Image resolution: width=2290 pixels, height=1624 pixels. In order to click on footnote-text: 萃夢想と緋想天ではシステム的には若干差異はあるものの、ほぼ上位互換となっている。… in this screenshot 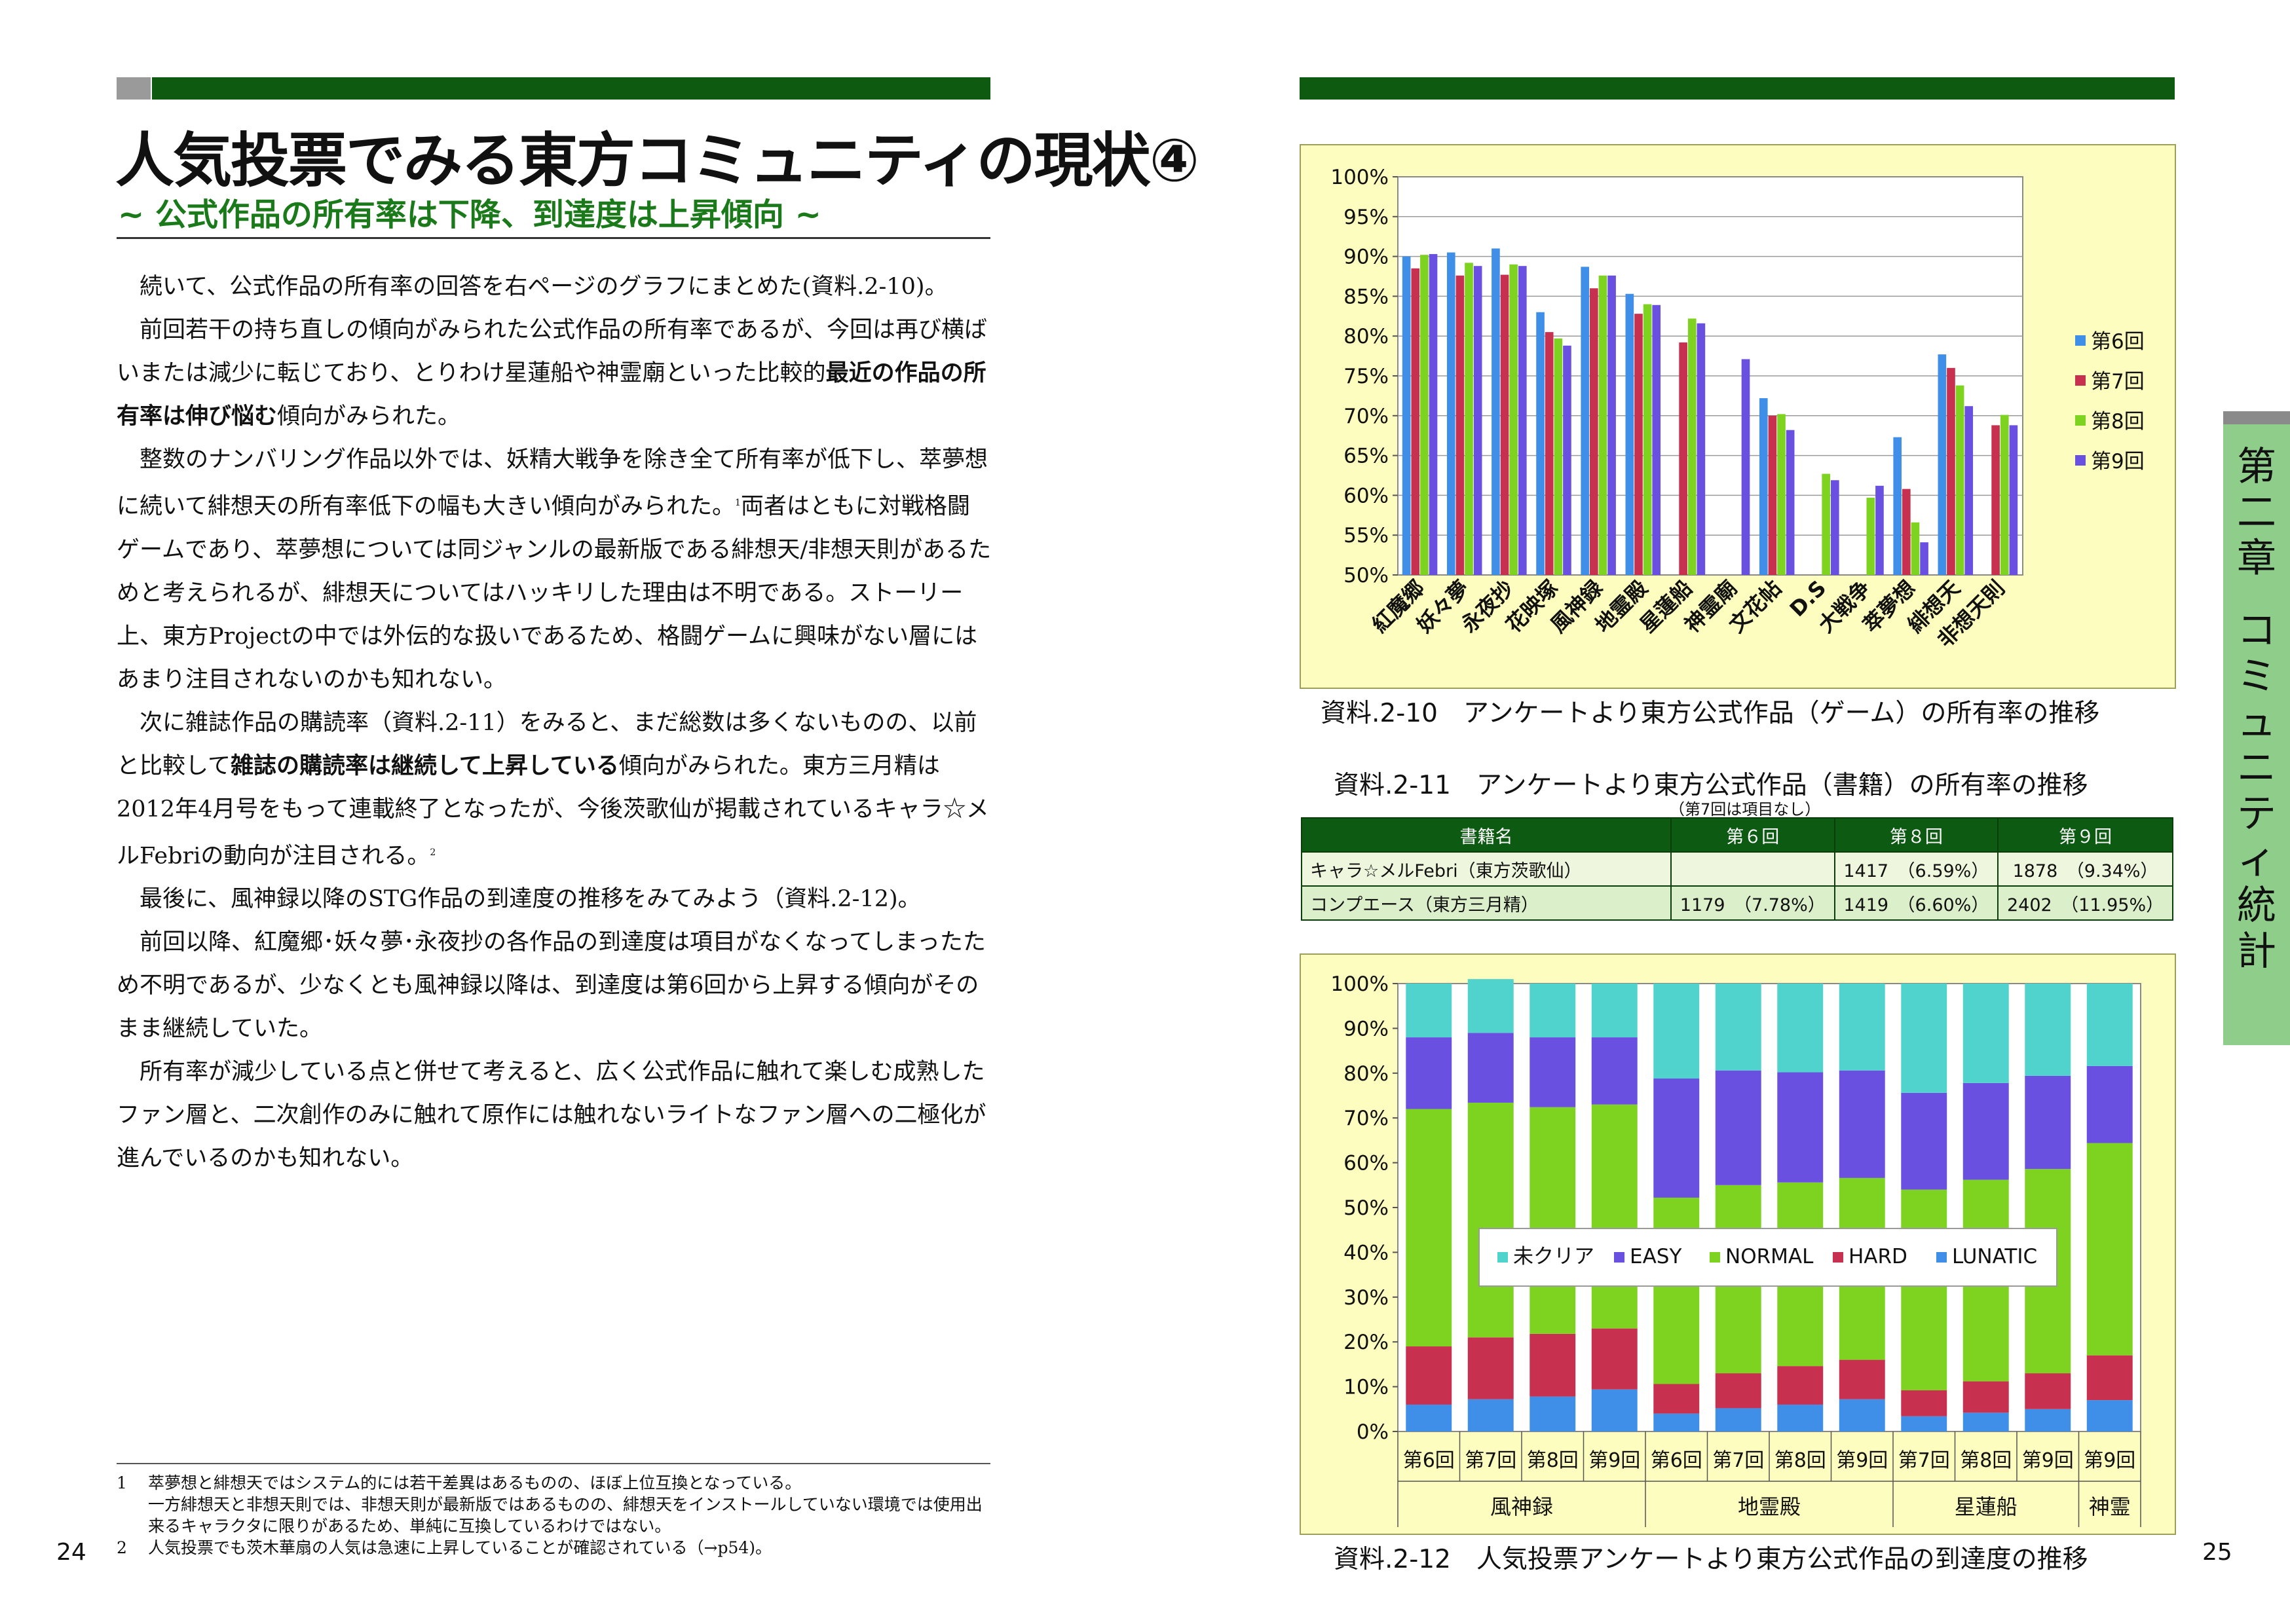, I will do `click(571, 1504)`.